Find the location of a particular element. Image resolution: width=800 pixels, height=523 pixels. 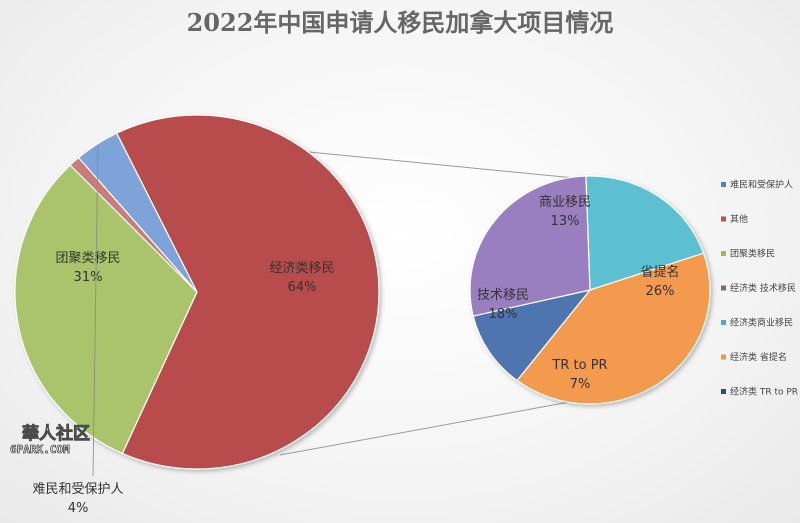

legend-label-2: 团聚类移民 is located at coordinates (752, 254).